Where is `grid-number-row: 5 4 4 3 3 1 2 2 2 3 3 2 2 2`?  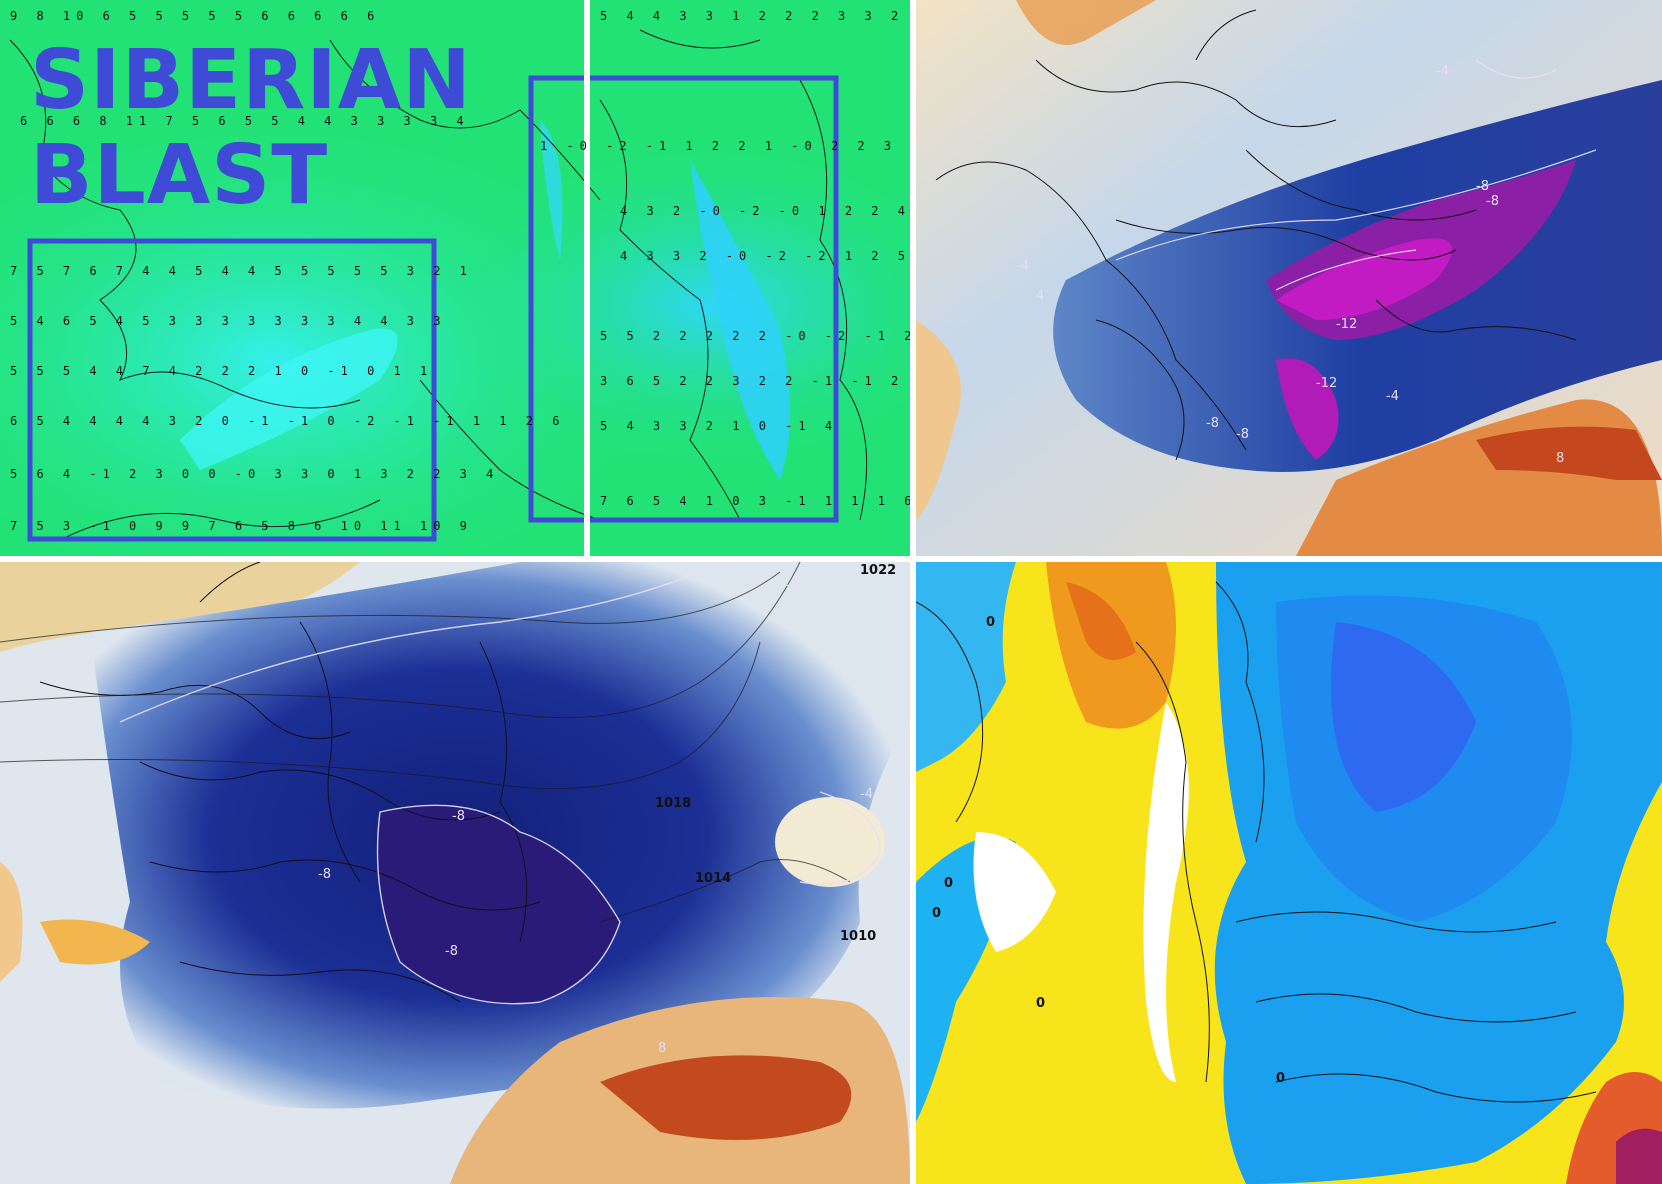
grid-number-row: 5 4 4 3 3 1 2 2 2 3 3 2 2 2 is located at coordinates (755, 16).